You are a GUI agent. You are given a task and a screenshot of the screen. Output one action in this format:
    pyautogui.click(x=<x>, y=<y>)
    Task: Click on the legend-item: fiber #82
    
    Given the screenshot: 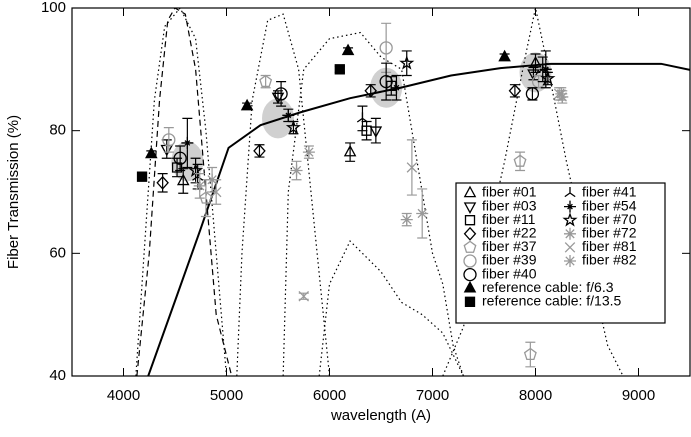 What is the action you would take?
    pyautogui.click(x=600, y=260)
    